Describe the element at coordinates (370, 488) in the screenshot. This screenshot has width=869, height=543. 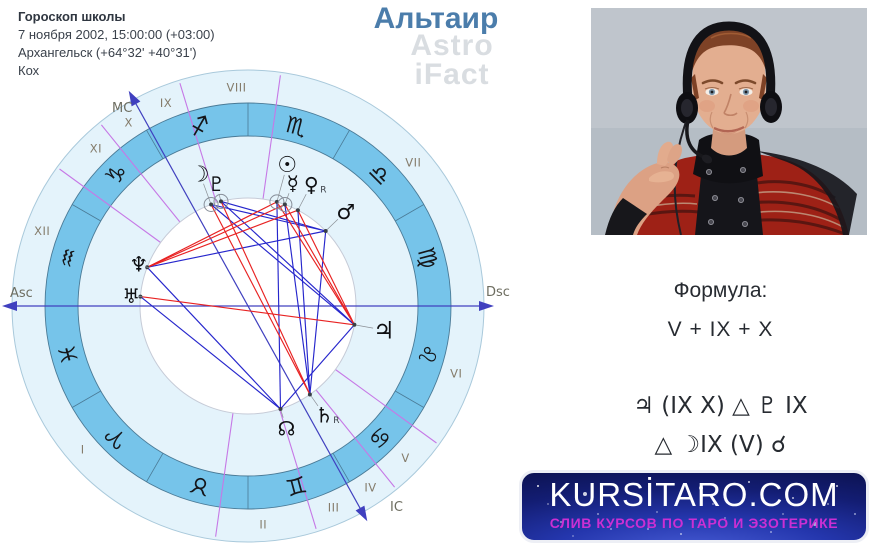
I see `house-numeral-IV: IV` at that location.